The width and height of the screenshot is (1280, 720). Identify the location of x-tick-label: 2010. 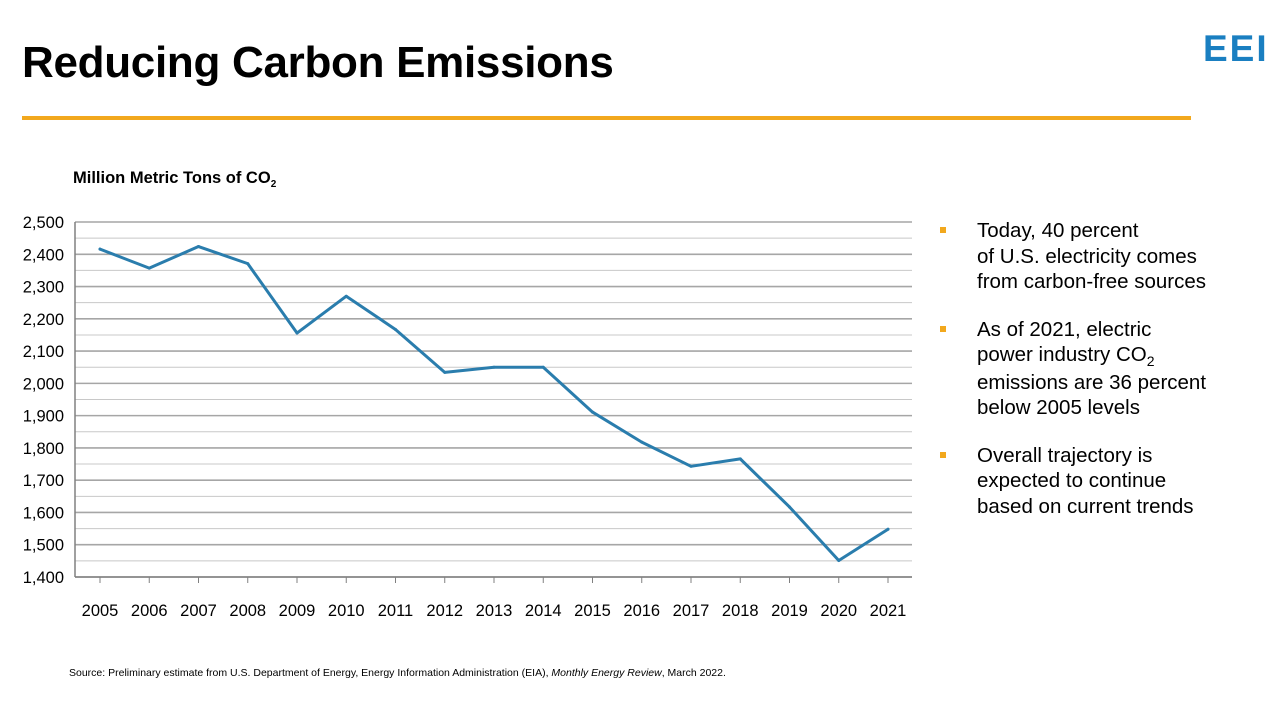
(346, 611).